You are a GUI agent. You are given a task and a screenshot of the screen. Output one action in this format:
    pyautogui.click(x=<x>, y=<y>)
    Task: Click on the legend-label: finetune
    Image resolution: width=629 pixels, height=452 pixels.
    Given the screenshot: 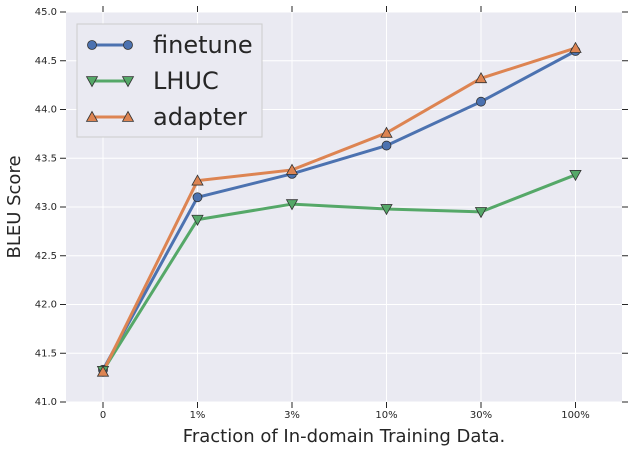 What is the action you would take?
    pyautogui.click(x=203, y=45)
    